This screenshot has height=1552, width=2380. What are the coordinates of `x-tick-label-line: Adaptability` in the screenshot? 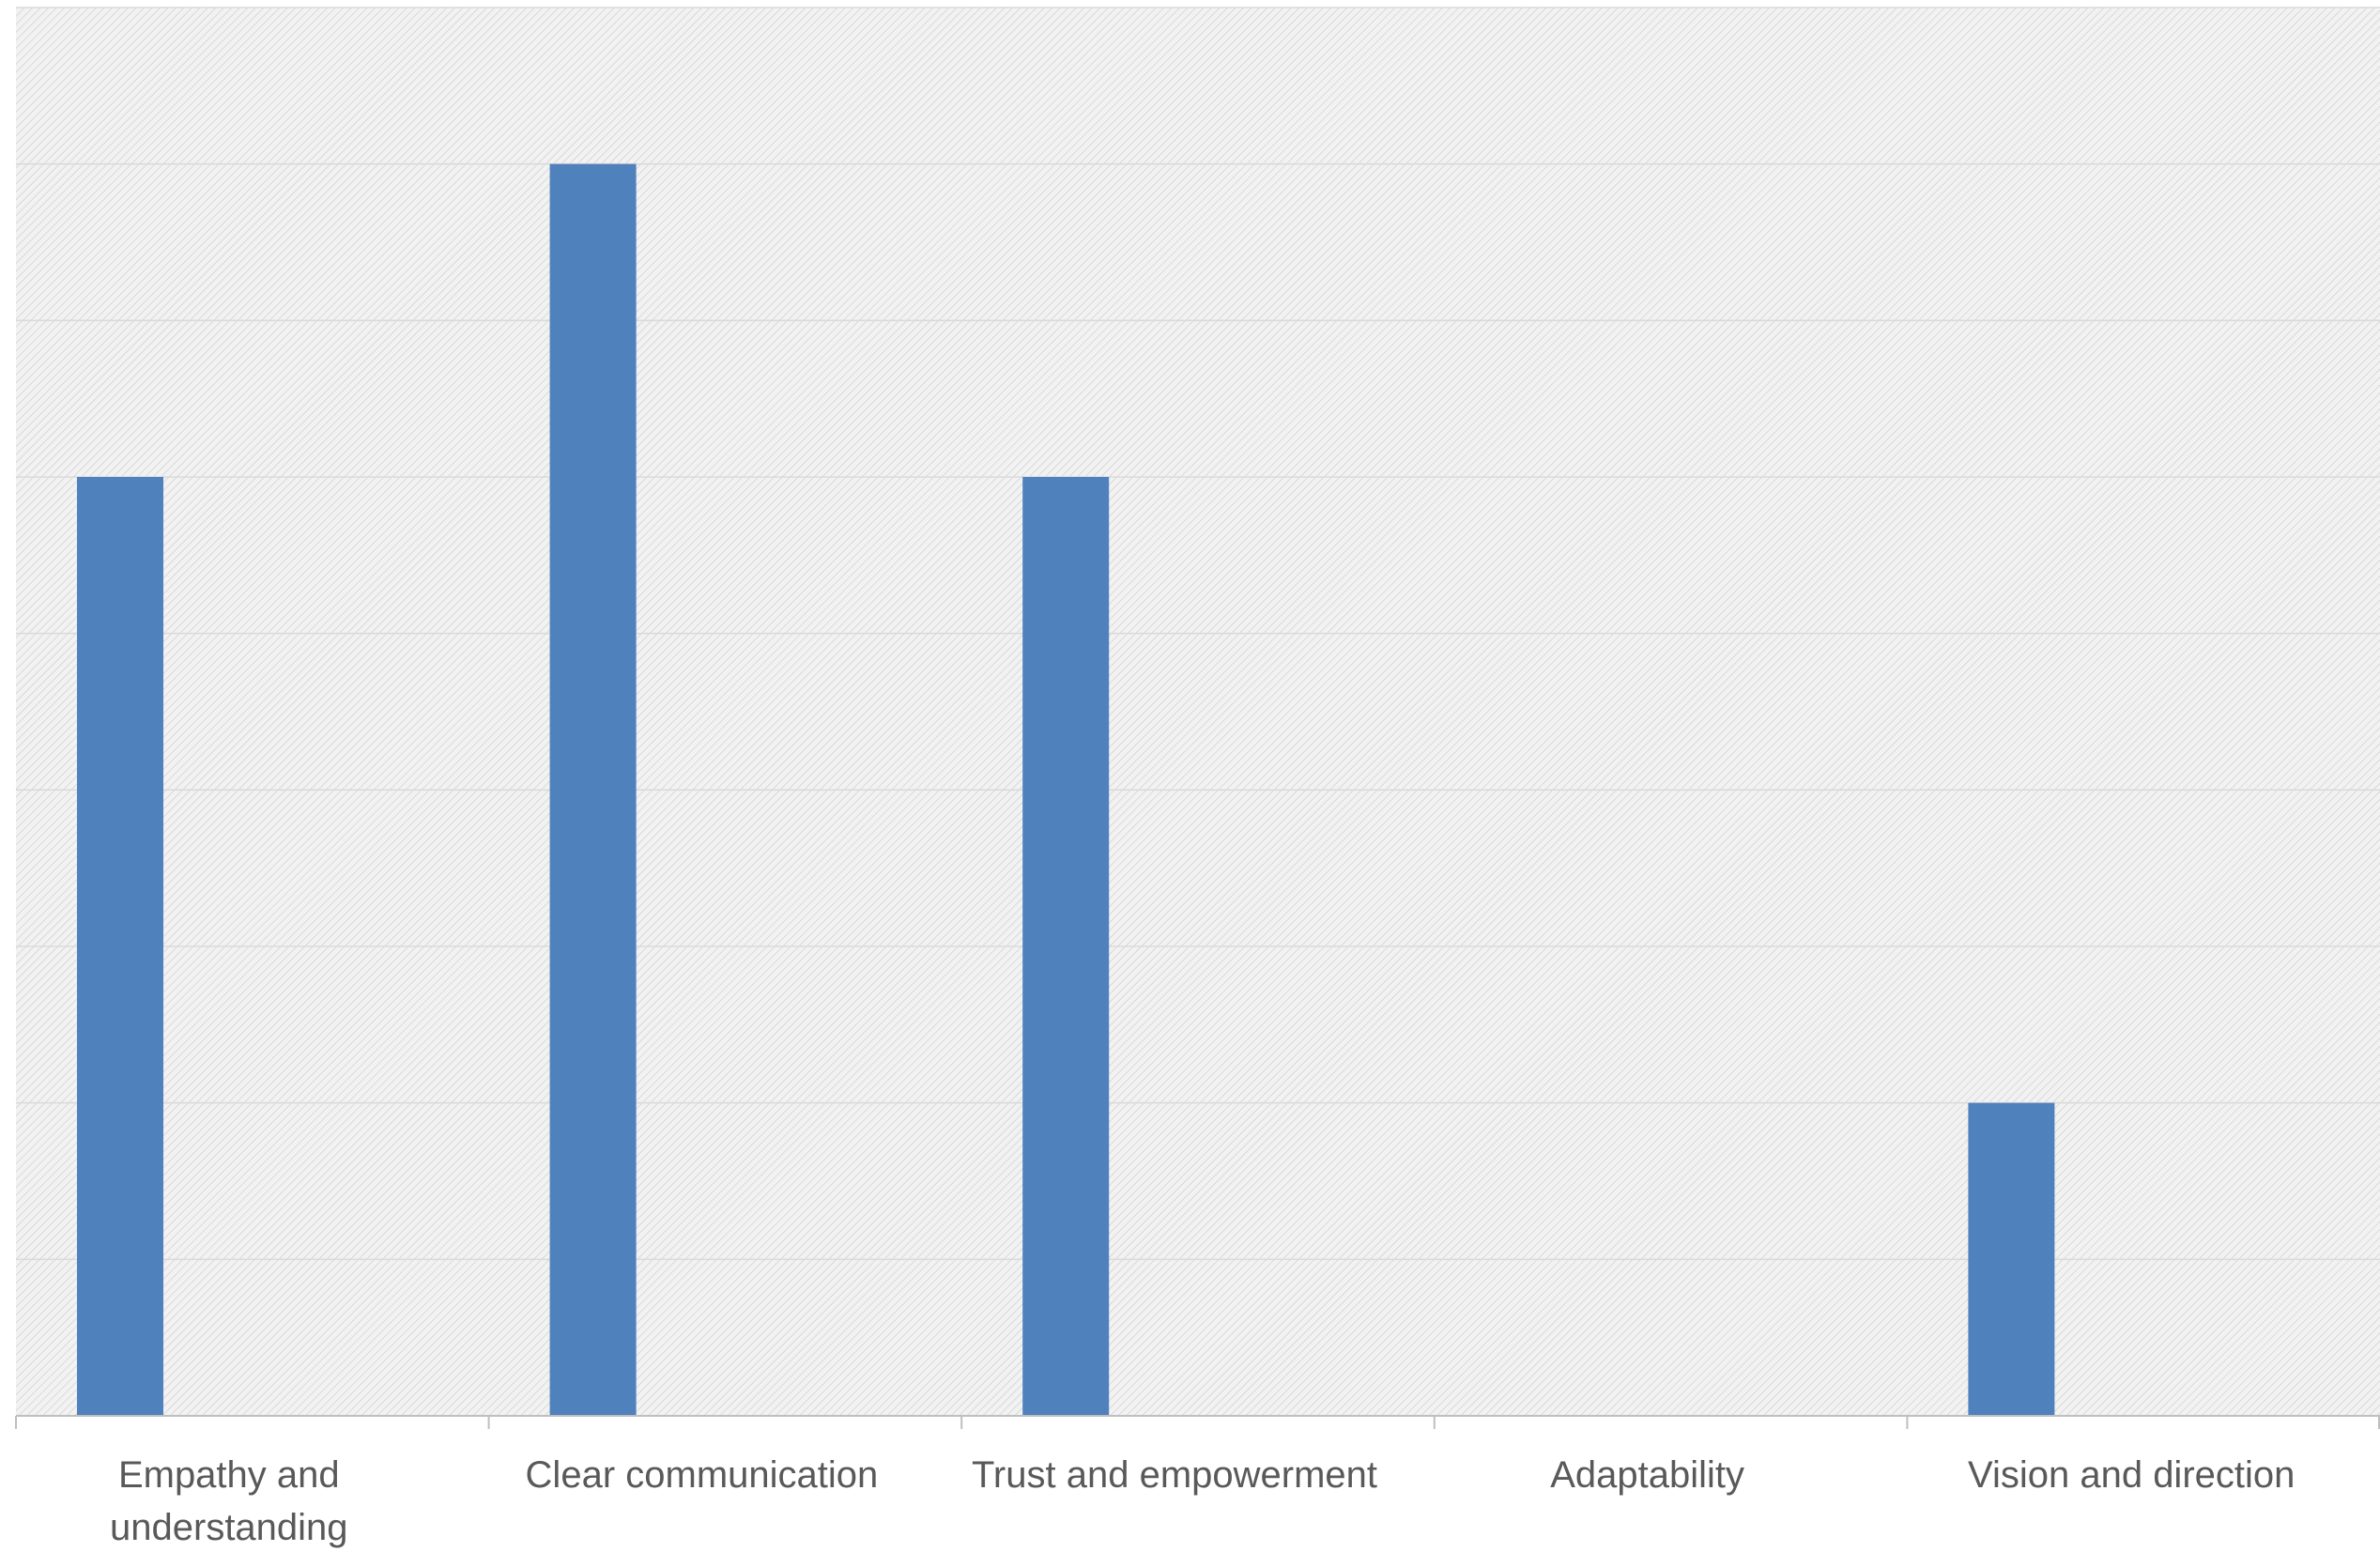 It's located at (1647, 1475).